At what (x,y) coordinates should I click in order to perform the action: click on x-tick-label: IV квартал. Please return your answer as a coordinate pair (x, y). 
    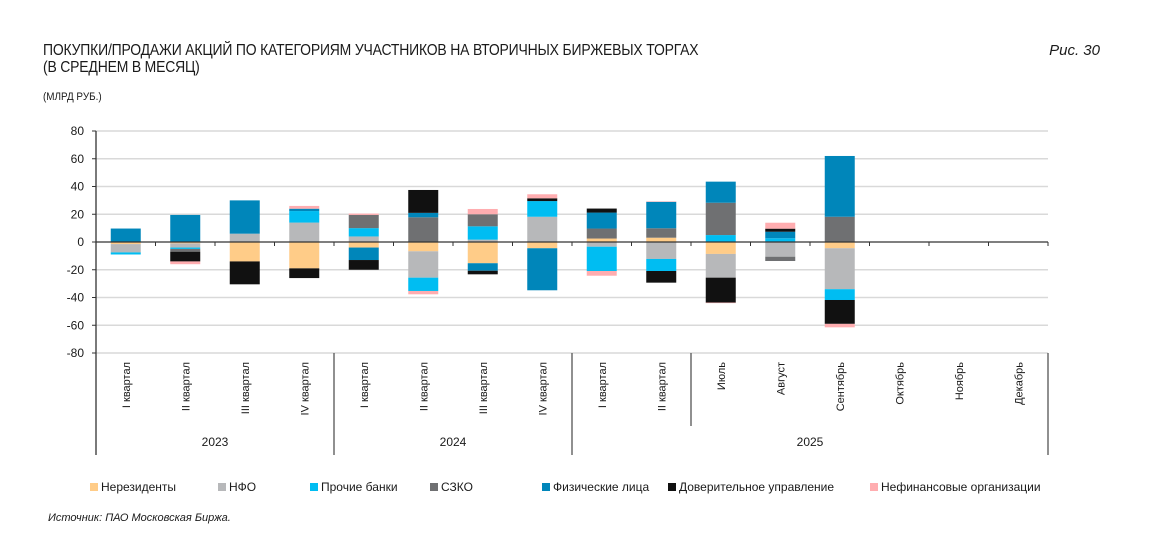
    Looking at the image, I should click on (305, 388).